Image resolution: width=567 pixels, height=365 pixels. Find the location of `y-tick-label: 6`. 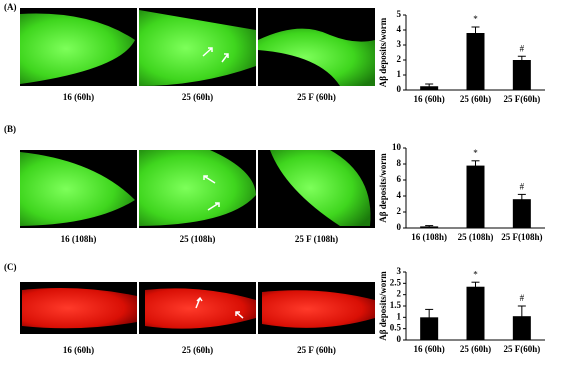

y-tick-label: 6 is located at coordinates (399, 179).